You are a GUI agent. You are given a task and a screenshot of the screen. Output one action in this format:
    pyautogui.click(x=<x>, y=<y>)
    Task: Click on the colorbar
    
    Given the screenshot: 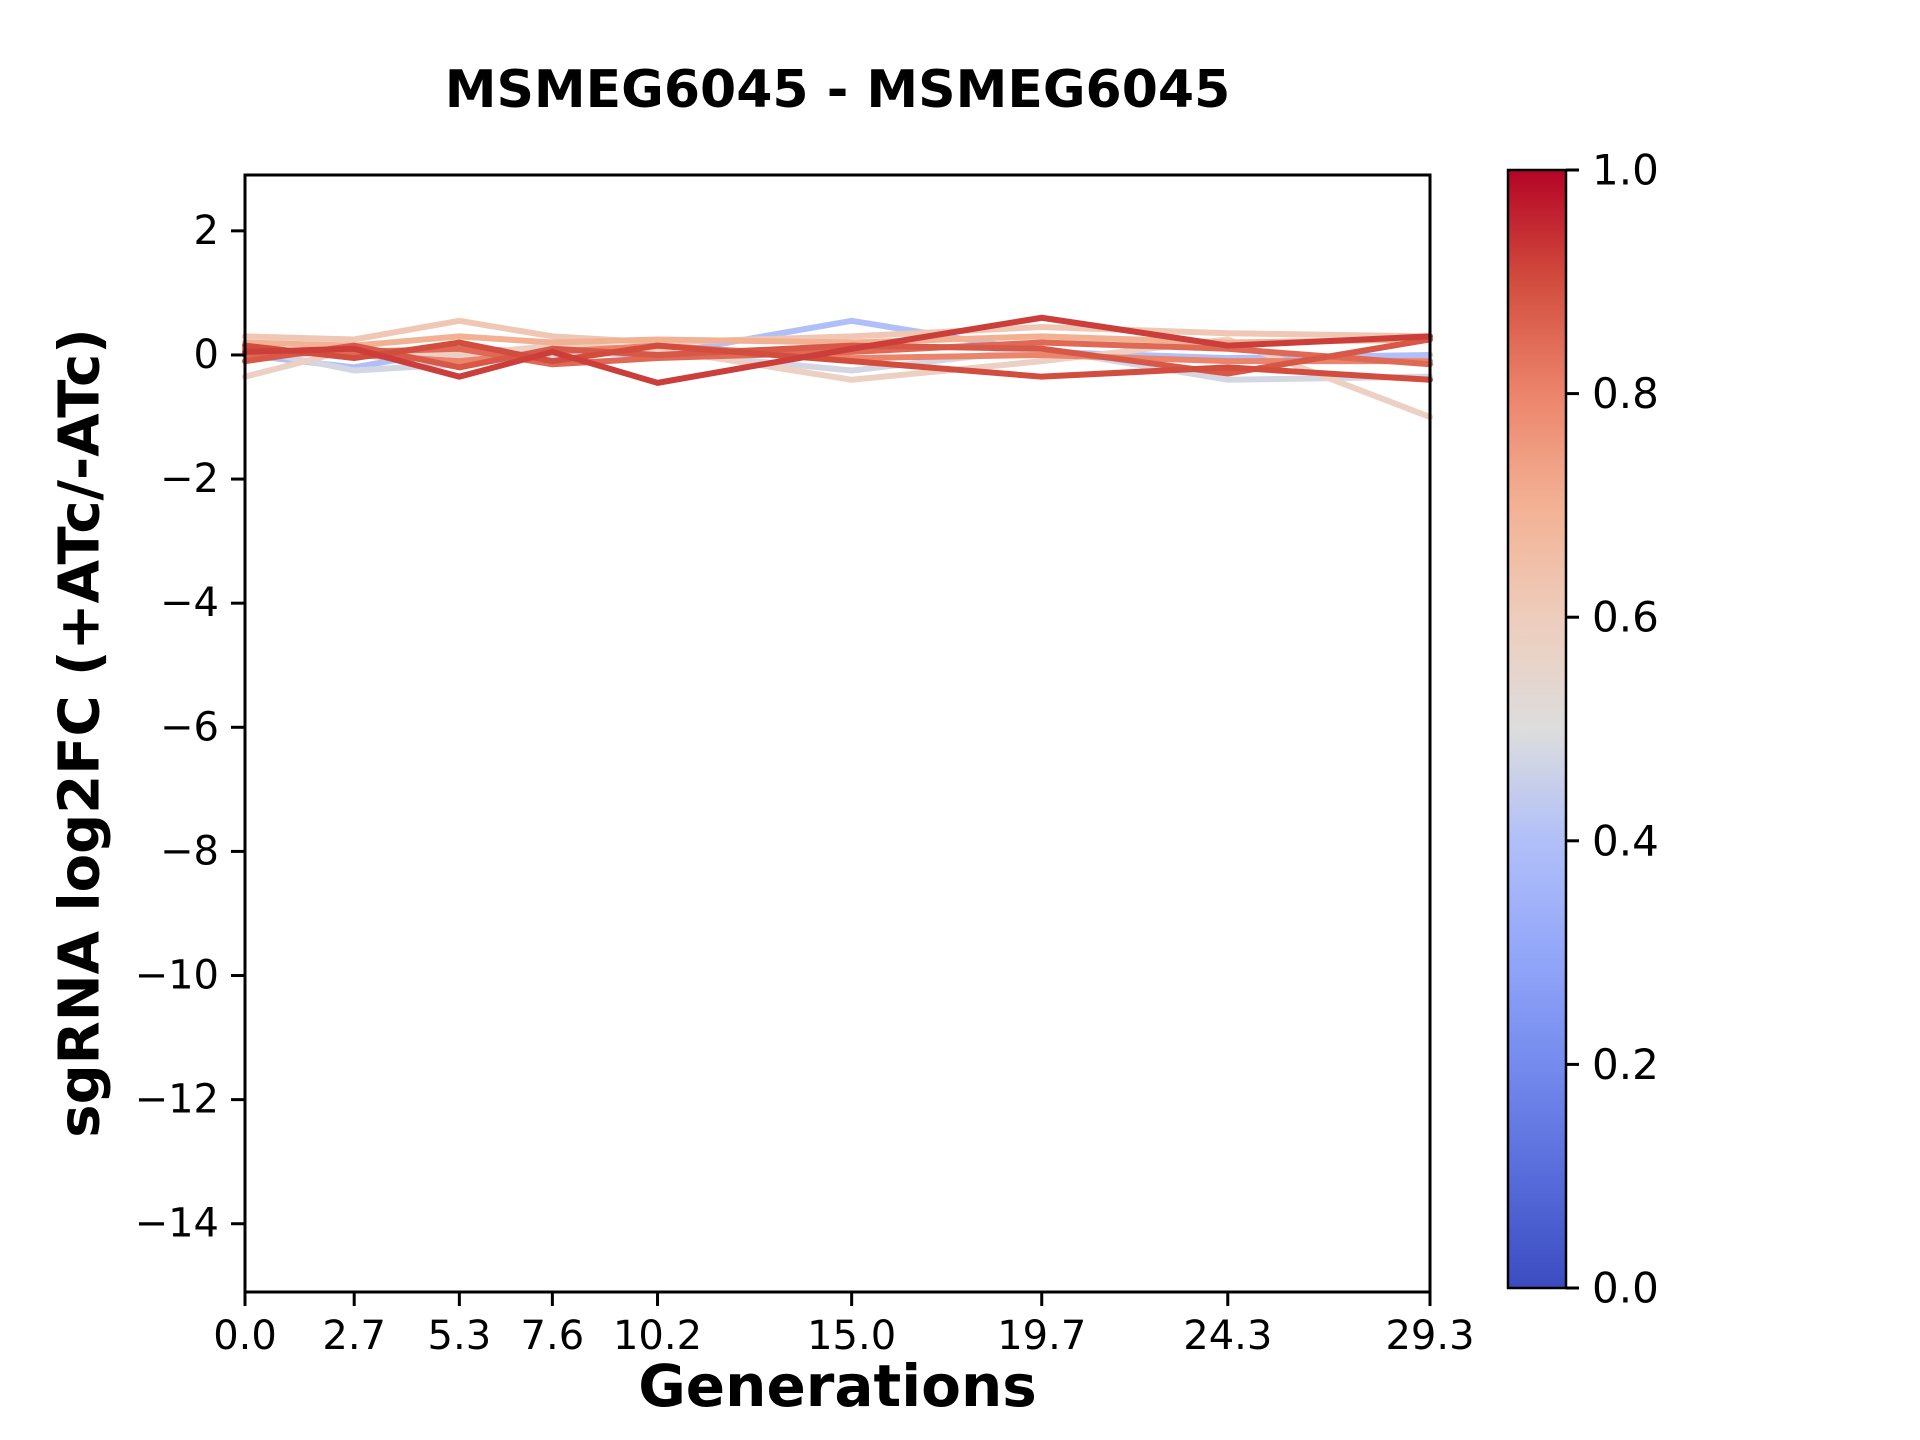 What is the action you would take?
    pyautogui.click(x=1537, y=729)
    